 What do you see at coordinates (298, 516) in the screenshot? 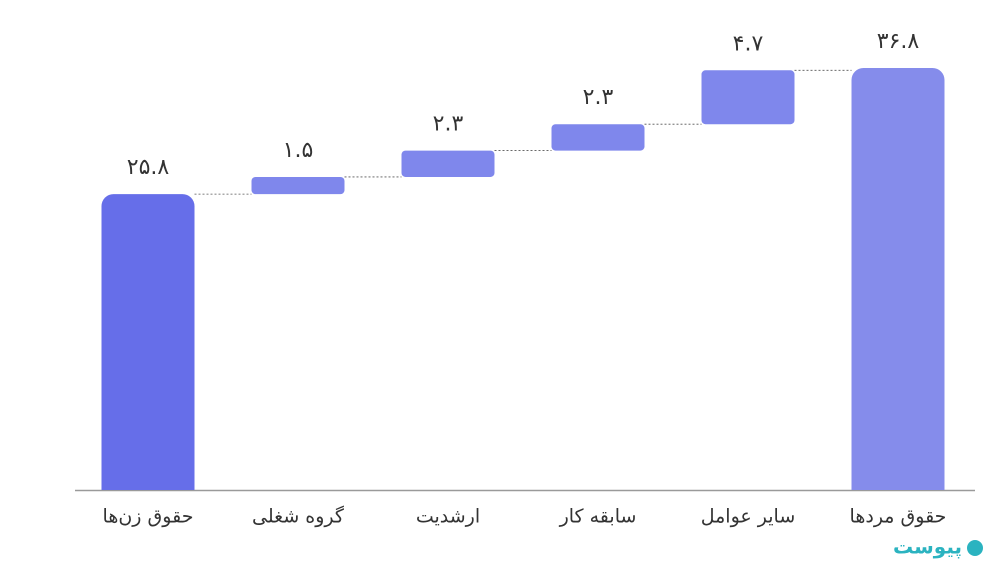
I see `x-tick-label: گروه شغلی` at bounding box center [298, 516].